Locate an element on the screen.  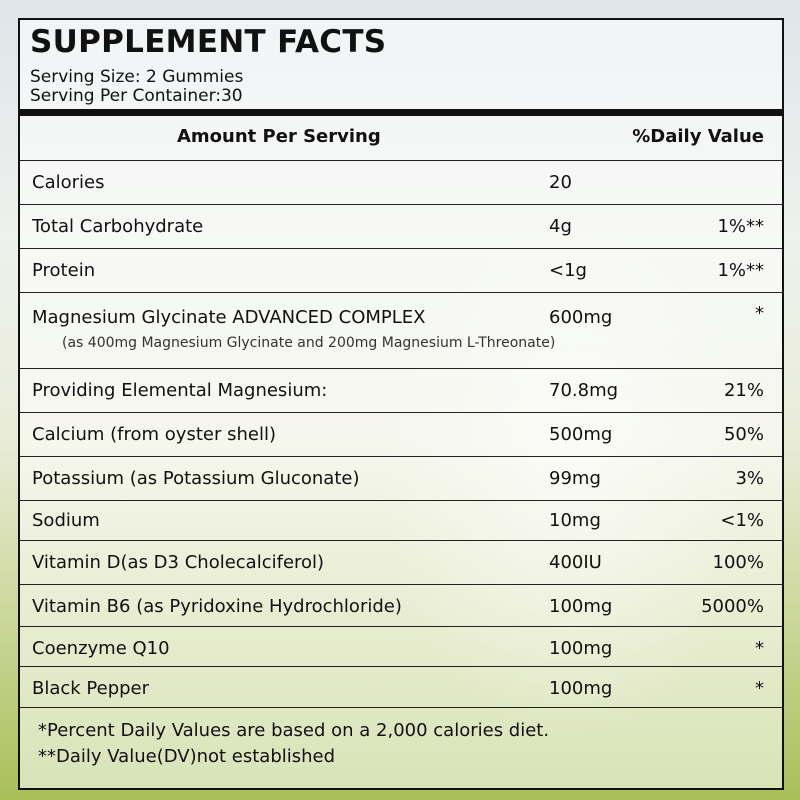
nutrient-name: Vitamin D(as D3 Cholecalciferol) is located at coordinates (178, 562).